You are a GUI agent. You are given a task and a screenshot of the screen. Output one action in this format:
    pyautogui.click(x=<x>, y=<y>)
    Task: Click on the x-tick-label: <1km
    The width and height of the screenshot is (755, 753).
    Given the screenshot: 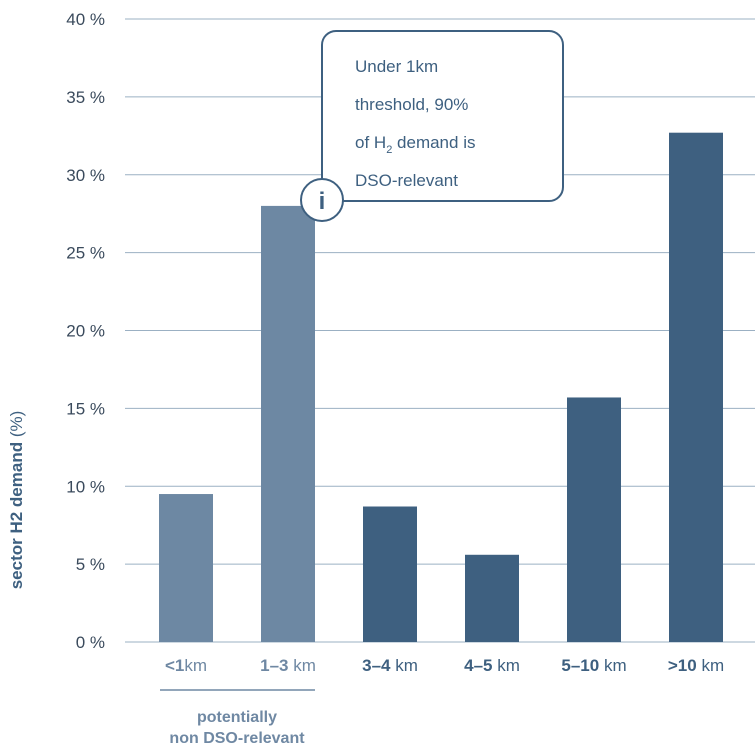 What is the action you would take?
    pyautogui.click(x=186, y=665)
    